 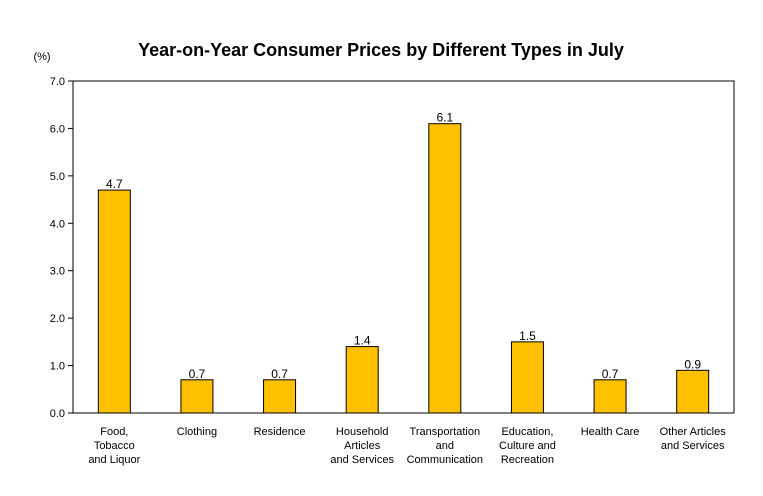 What do you see at coordinates (57, 367) in the screenshot?
I see `y-tick-label: 1.0` at bounding box center [57, 367].